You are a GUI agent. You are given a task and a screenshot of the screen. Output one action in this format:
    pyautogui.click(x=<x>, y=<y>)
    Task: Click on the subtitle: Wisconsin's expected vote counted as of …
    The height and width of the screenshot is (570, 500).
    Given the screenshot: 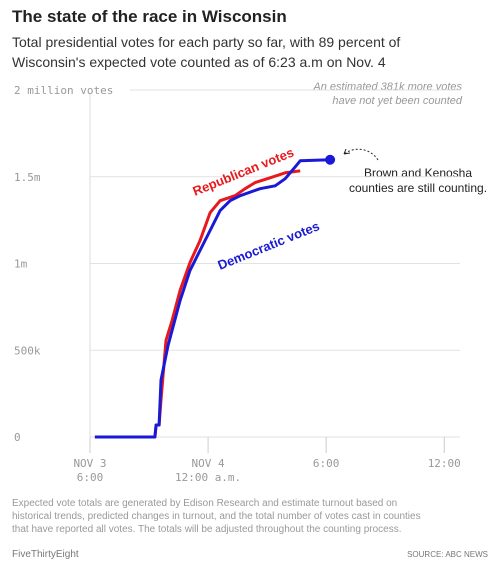 What is the action you would take?
    pyautogui.click(x=199, y=62)
    